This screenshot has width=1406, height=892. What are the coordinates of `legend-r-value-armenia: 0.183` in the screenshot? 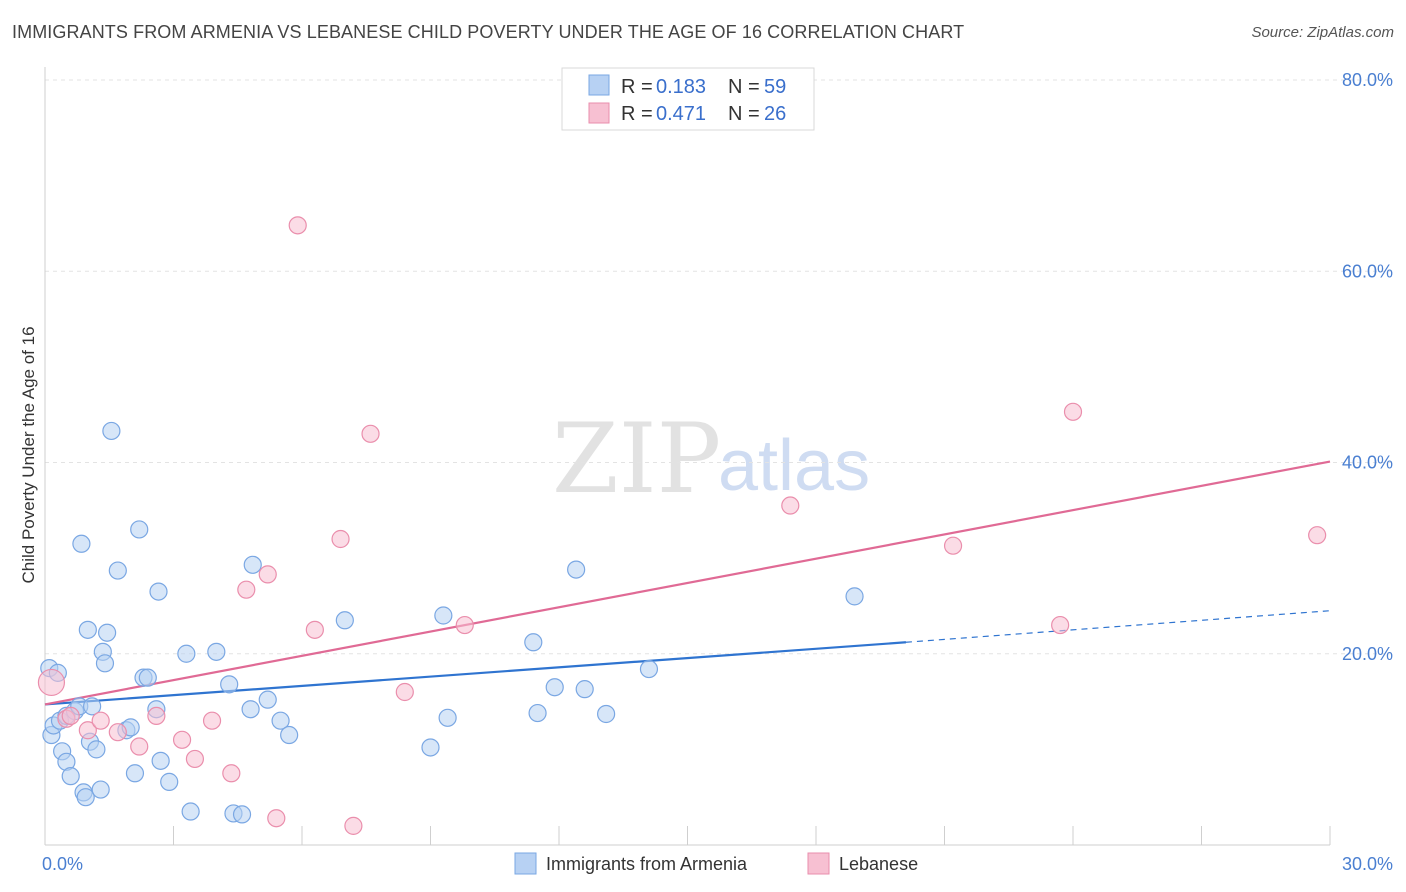 It's located at (681, 87).